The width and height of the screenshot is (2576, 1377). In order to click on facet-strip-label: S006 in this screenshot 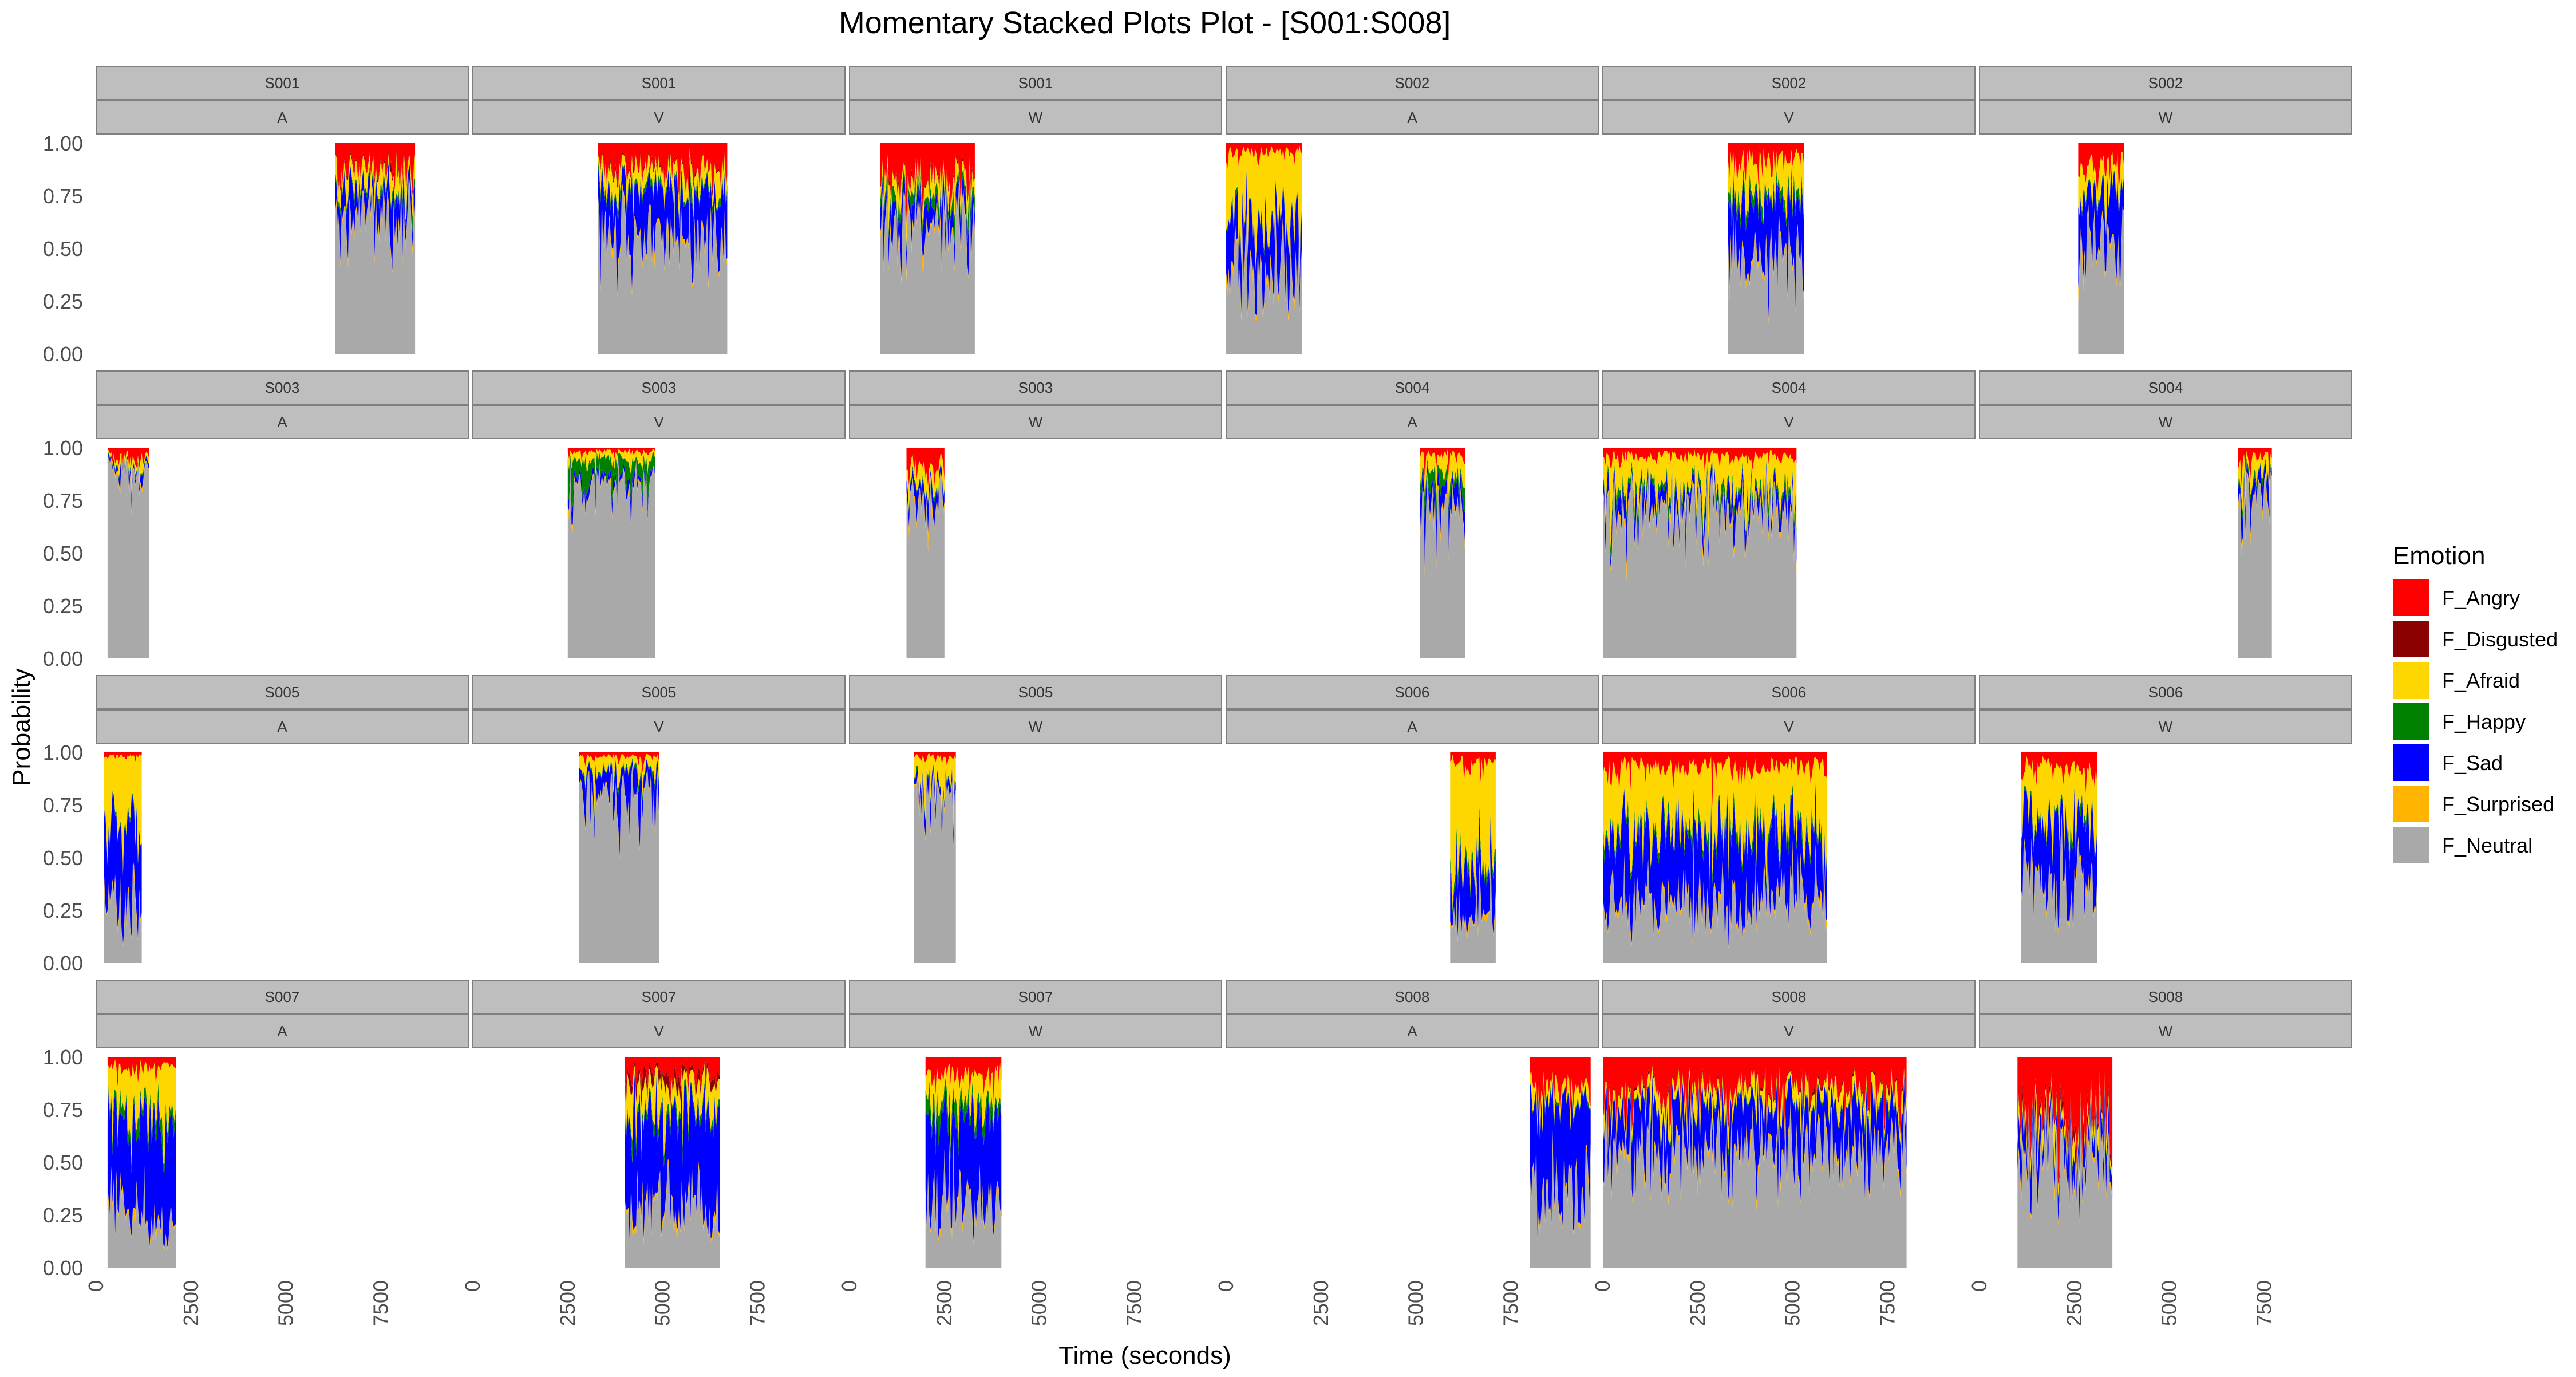, I will do `click(1789, 692)`.